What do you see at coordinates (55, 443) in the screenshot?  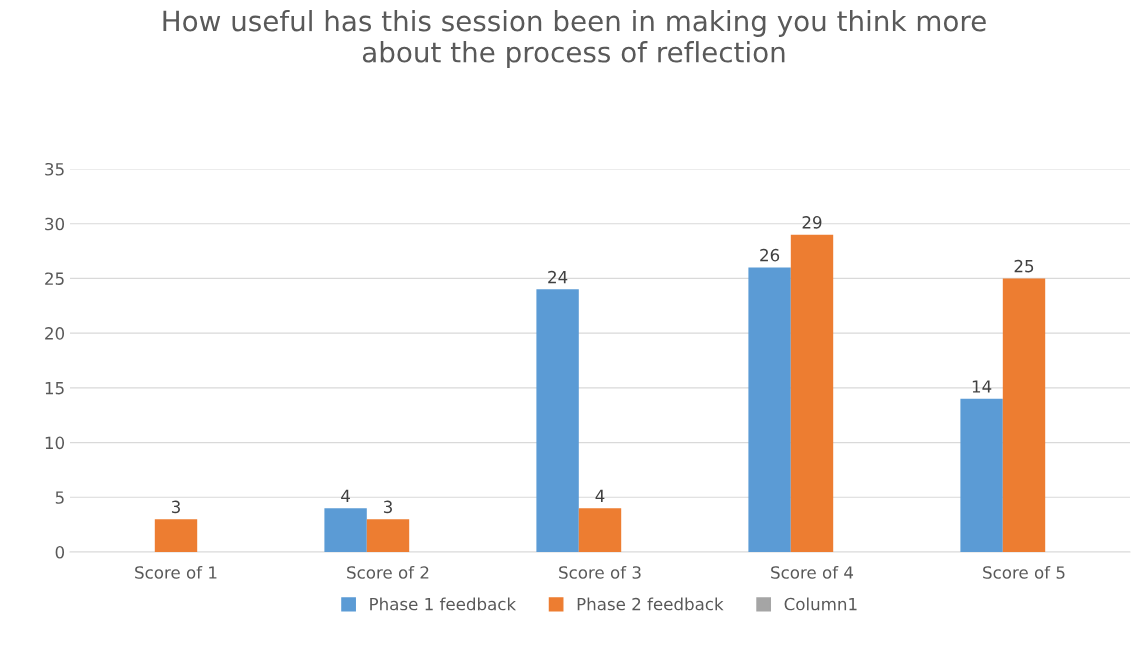 I see `y-tick-label: 10` at bounding box center [55, 443].